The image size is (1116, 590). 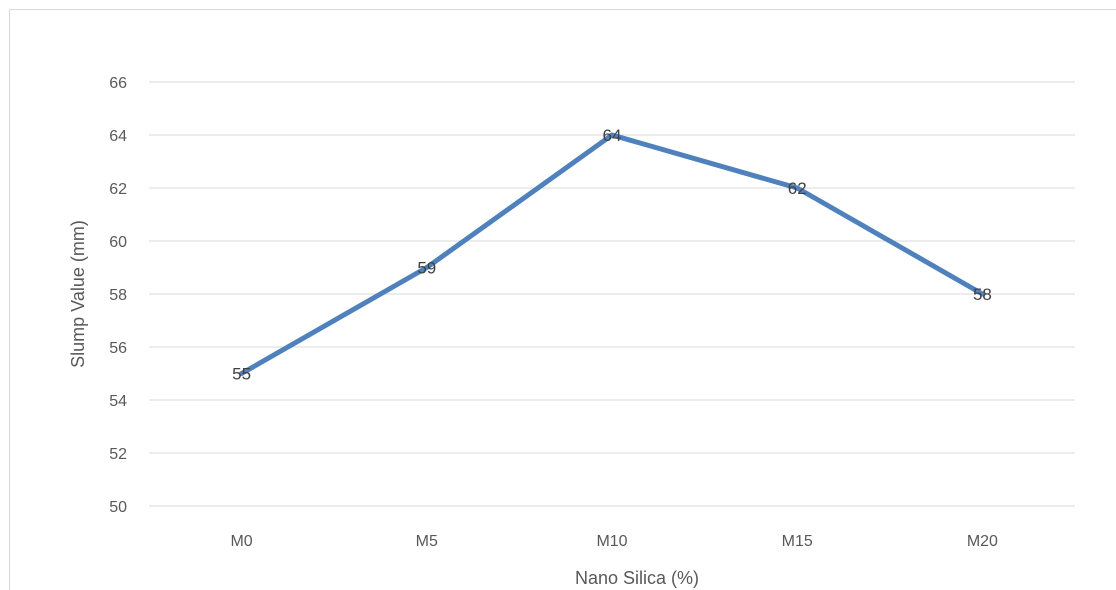 What do you see at coordinates (637, 578) in the screenshot?
I see `x-axis-title: Nano Silica (%)` at bounding box center [637, 578].